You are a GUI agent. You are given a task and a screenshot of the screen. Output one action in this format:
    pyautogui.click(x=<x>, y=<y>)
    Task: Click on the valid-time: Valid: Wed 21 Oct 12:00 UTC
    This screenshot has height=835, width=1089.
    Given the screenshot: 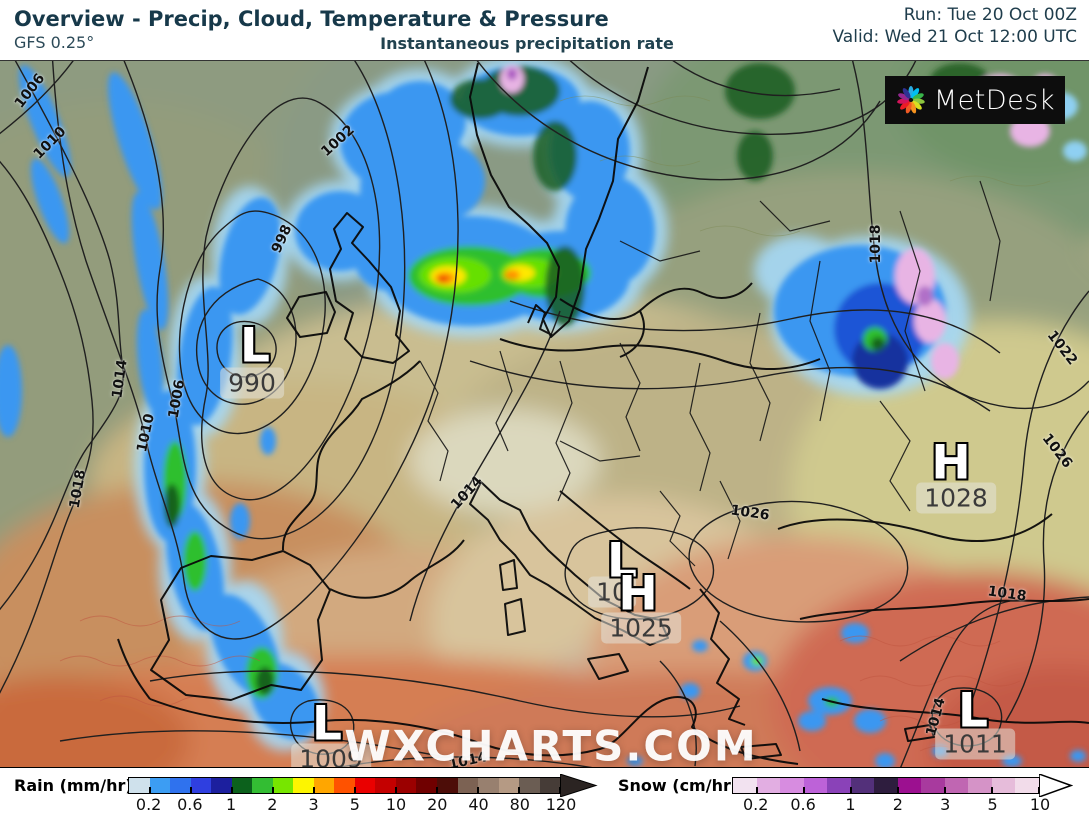 What is the action you would take?
    pyautogui.click(x=955, y=37)
    